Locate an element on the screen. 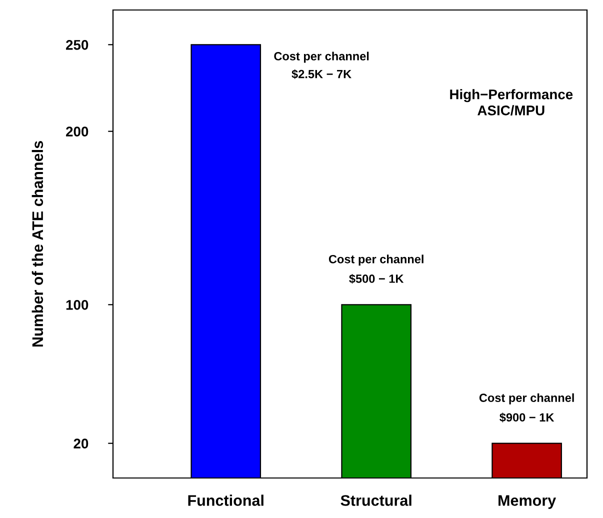 This screenshot has height=518, width=603. annotation: Cost per channel $900 − 1K is located at coordinates (526, 407).